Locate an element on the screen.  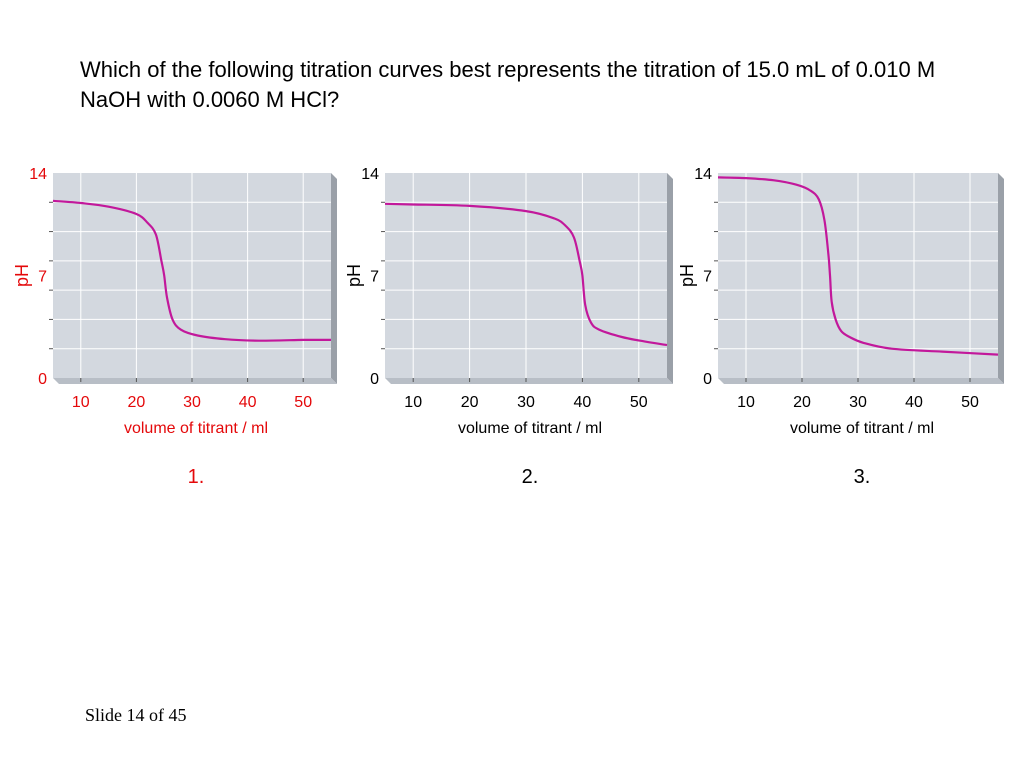
slide-counter: Slide 14 of 45 is located at coordinates (136, 715).